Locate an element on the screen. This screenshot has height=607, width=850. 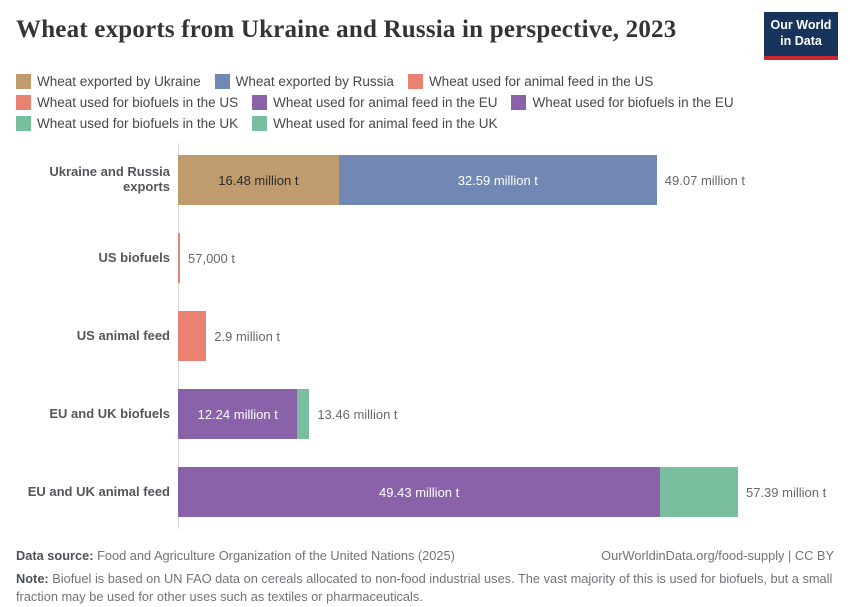
legend-item: Wheat used for biofuels in the US is located at coordinates (127, 102).